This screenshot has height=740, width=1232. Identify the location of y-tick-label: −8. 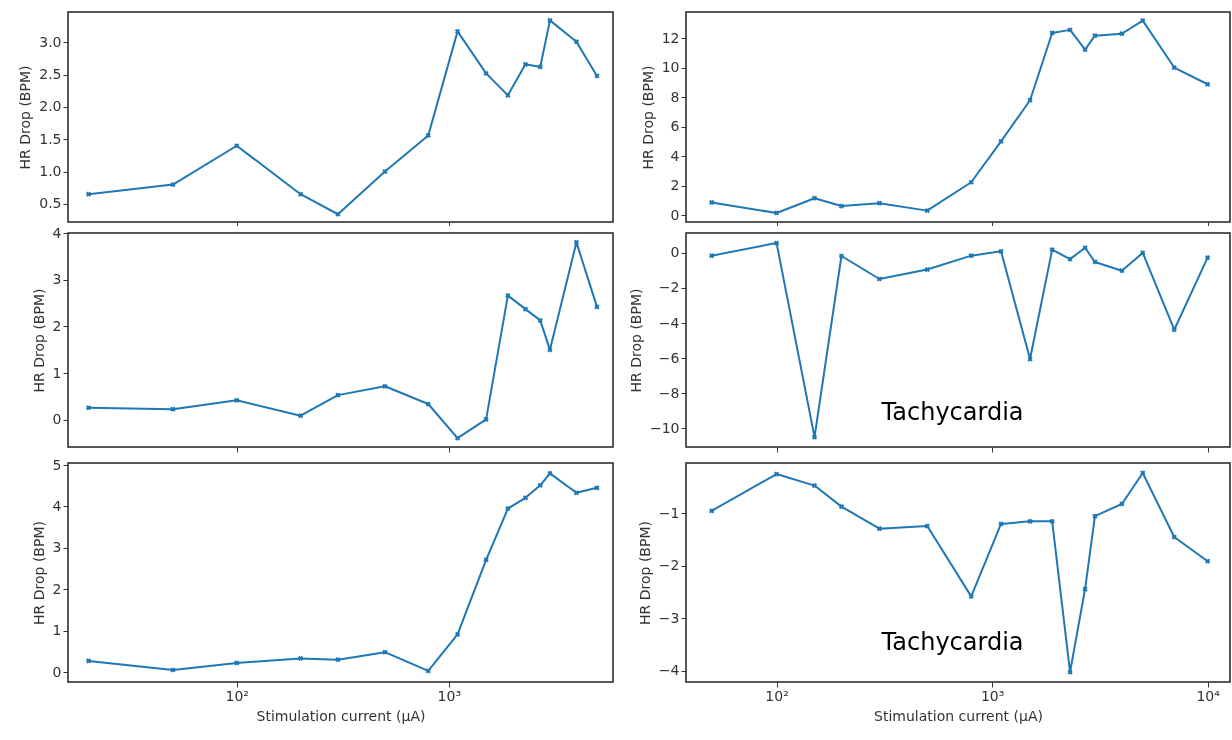
(669, 392).